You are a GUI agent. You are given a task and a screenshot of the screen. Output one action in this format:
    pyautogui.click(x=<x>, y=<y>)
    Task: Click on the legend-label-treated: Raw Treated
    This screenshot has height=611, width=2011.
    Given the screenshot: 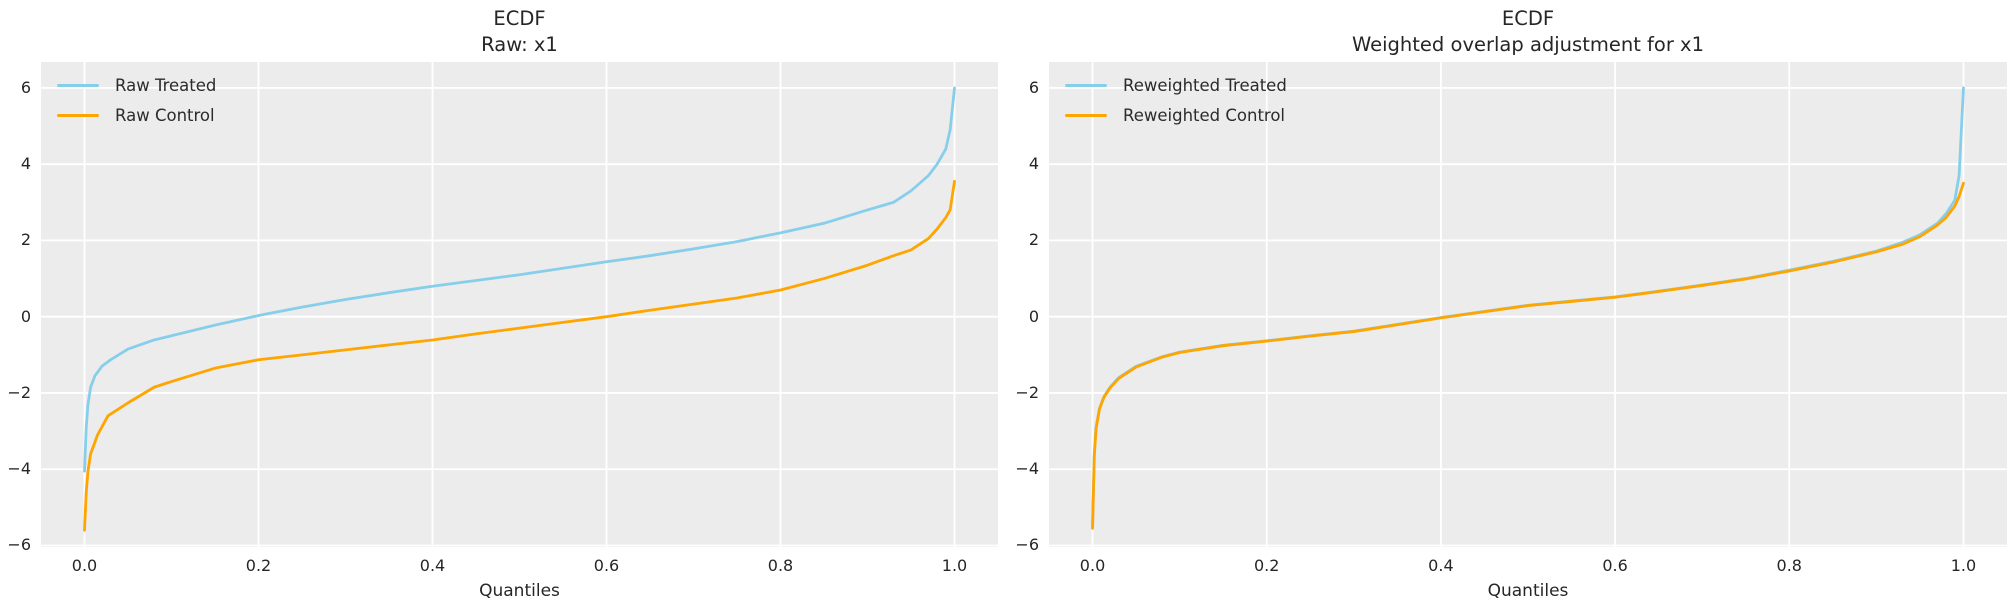 What is the action you would take?
    pyautogui.click(x=166, y=85)
    